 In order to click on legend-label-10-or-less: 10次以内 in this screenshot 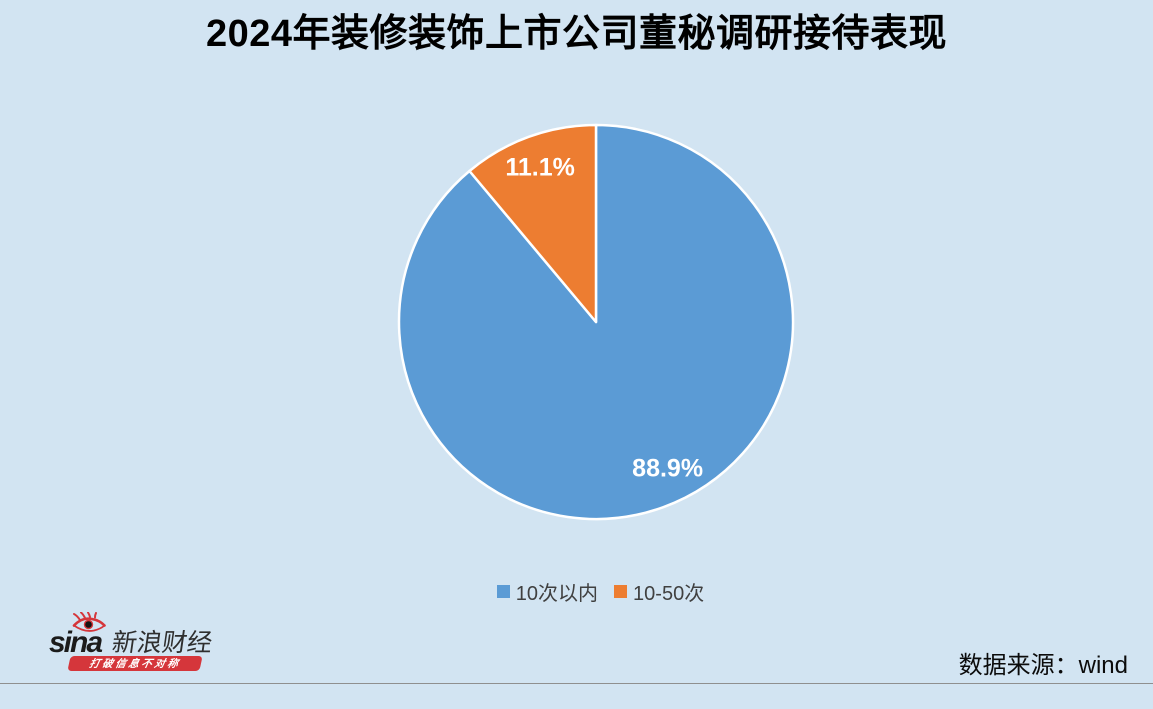, I will do `click(557, 594)`.